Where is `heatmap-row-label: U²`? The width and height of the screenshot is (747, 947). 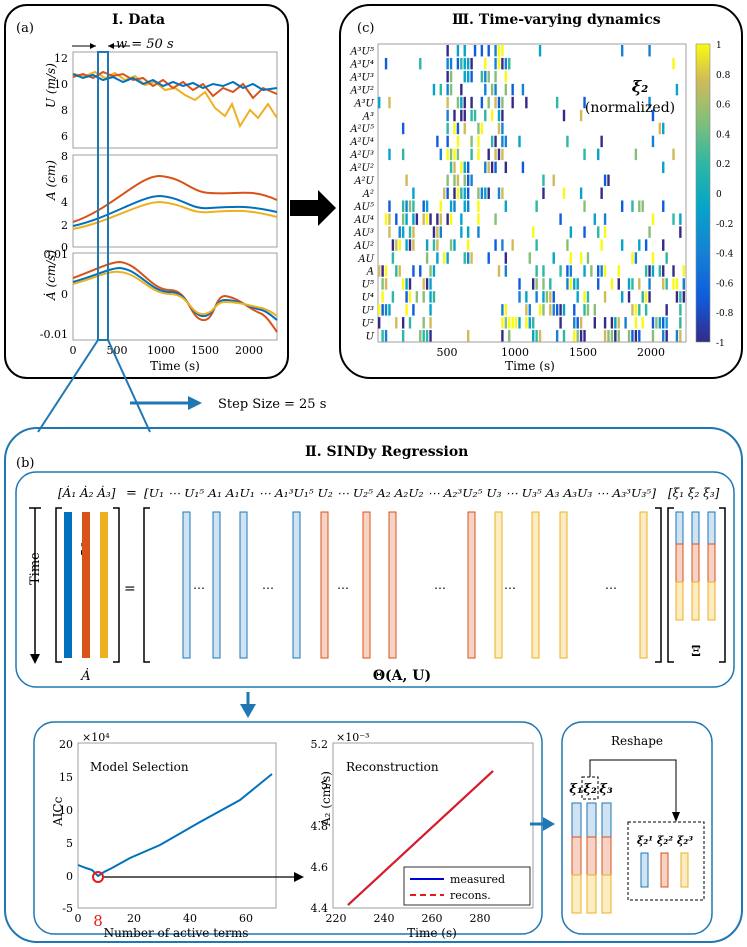 heatmap-row-label: U² is located at coordinates (368, 324).